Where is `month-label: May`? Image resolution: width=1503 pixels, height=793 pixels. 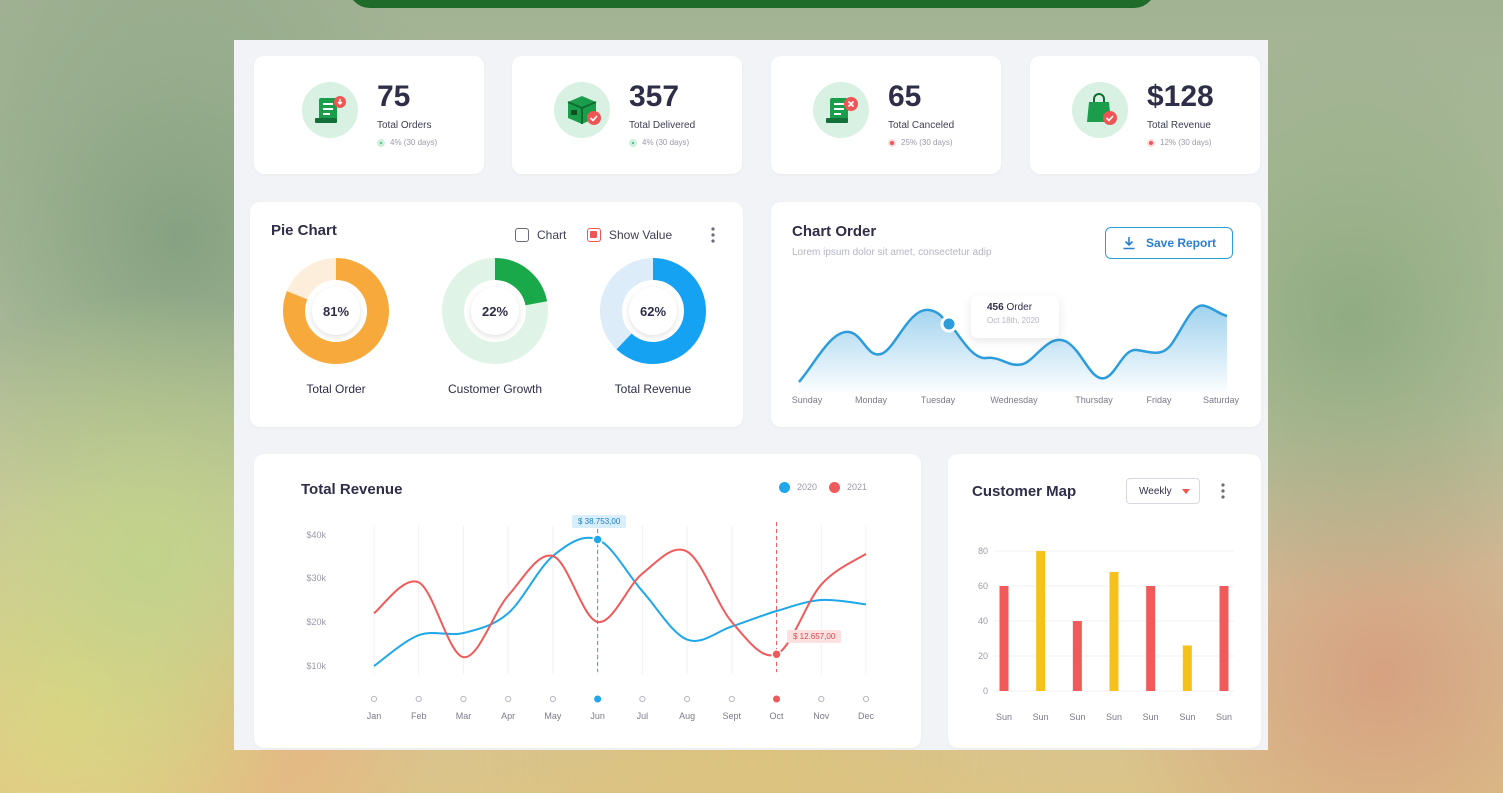
month-label: May is located at coordinates (553, 716).